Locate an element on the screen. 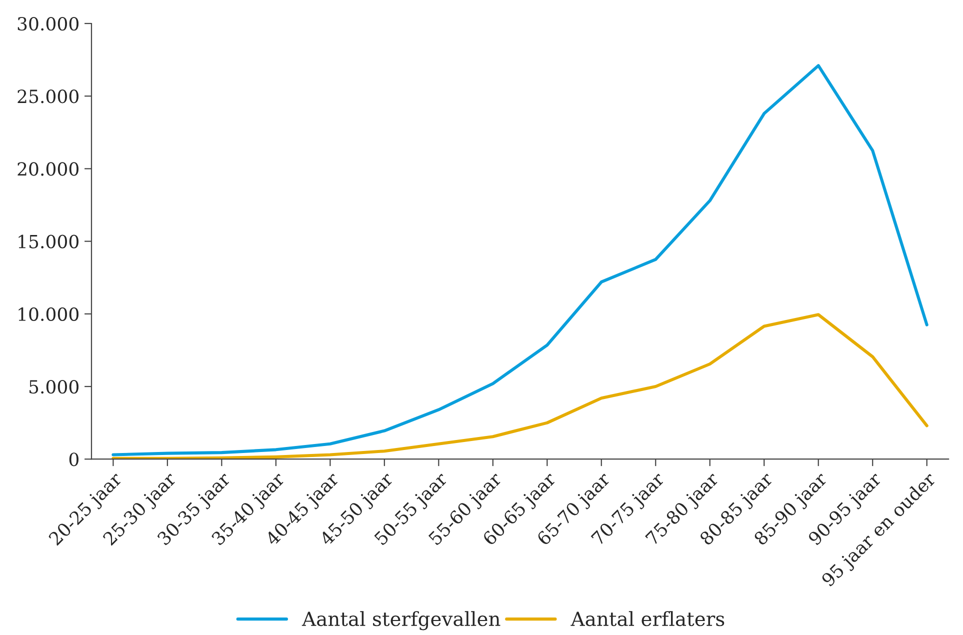 This screenshot has height=635, width=963. y-tick-label: 20.000 is located at coordinates (48, 169).